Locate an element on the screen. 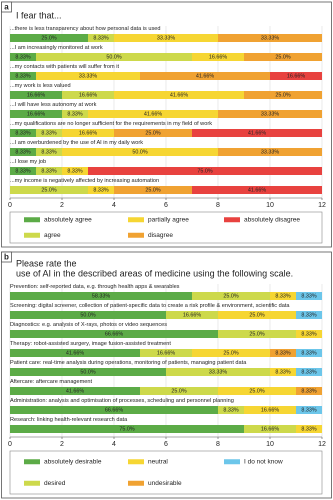  x-tick-label: 2 is located at coordinates (62, 444).